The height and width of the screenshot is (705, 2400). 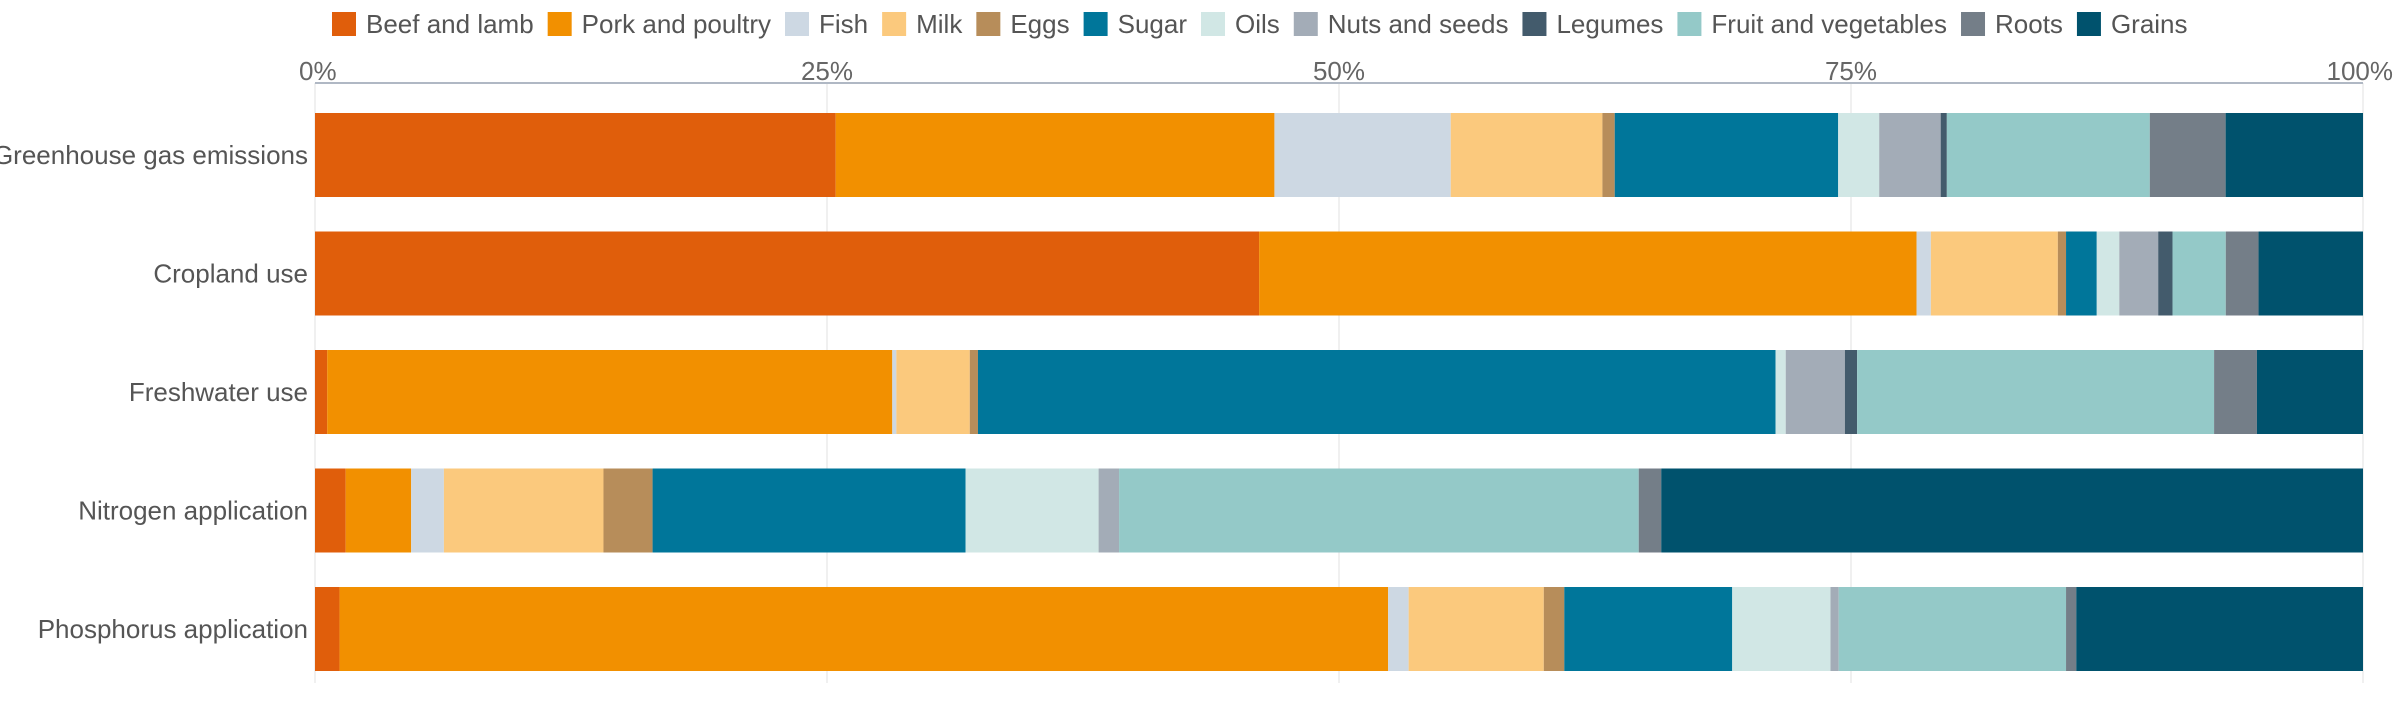 What do you see at coordinates (2088, 24) in the screenshot?
I see `legend-swatch-grains` at bounding box center [2088, 24].